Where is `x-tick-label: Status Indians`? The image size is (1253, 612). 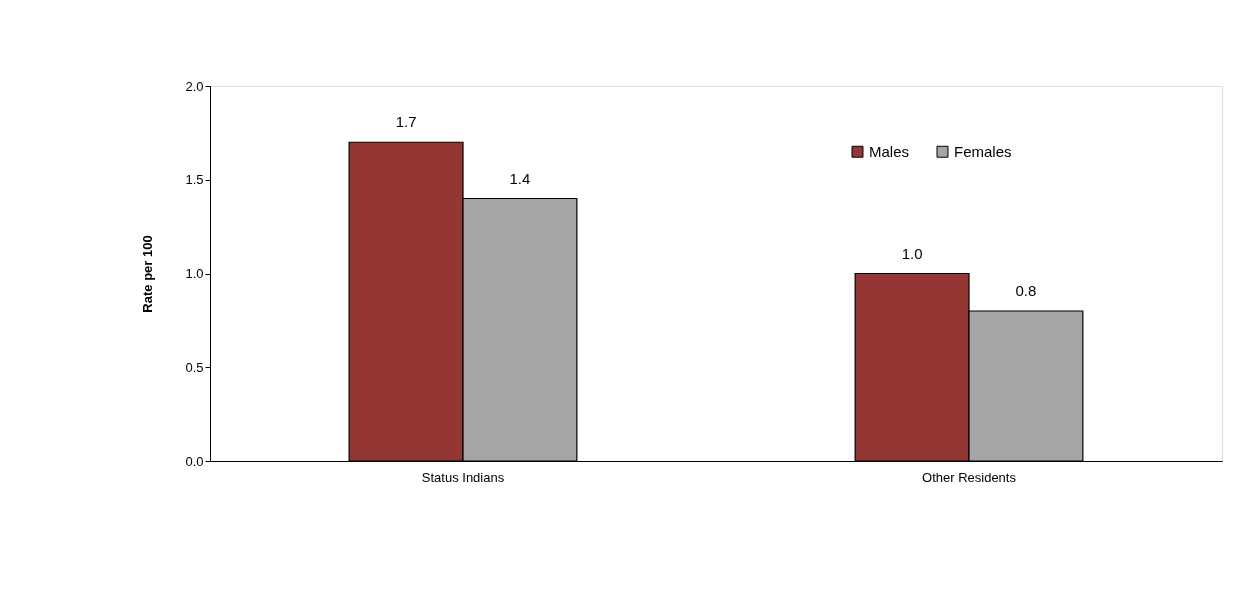 x-tick-label: Status Indians is located at coordinates (463, 477).